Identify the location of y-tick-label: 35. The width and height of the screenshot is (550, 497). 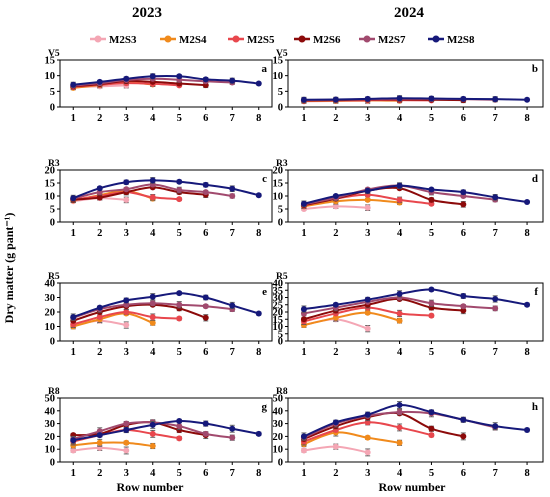
(278, 291).